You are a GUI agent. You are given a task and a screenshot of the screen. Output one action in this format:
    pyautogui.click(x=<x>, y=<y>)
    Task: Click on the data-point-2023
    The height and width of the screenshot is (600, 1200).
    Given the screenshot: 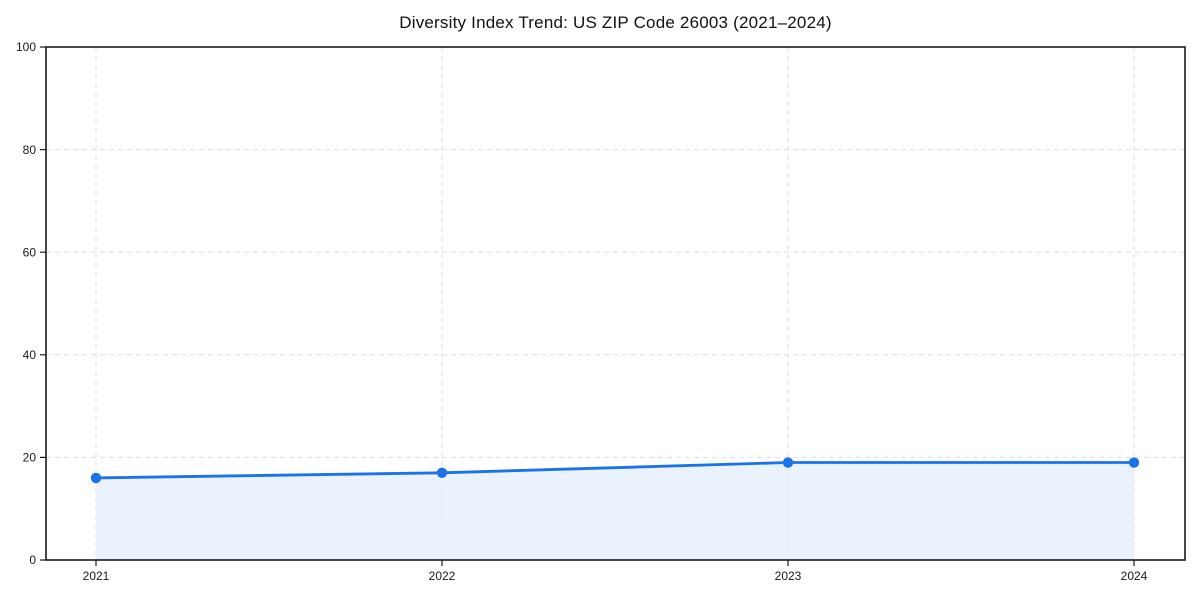 What is the action you would take?
    pyautogui.click(x=788, y=462)
    